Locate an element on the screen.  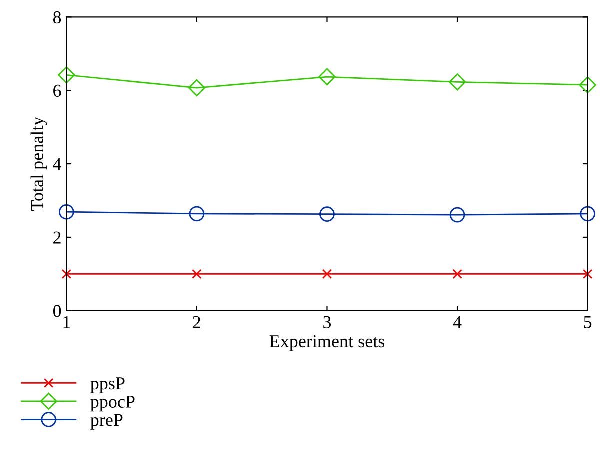
y-tick-label: 4 is located at coordinates (57, 164).